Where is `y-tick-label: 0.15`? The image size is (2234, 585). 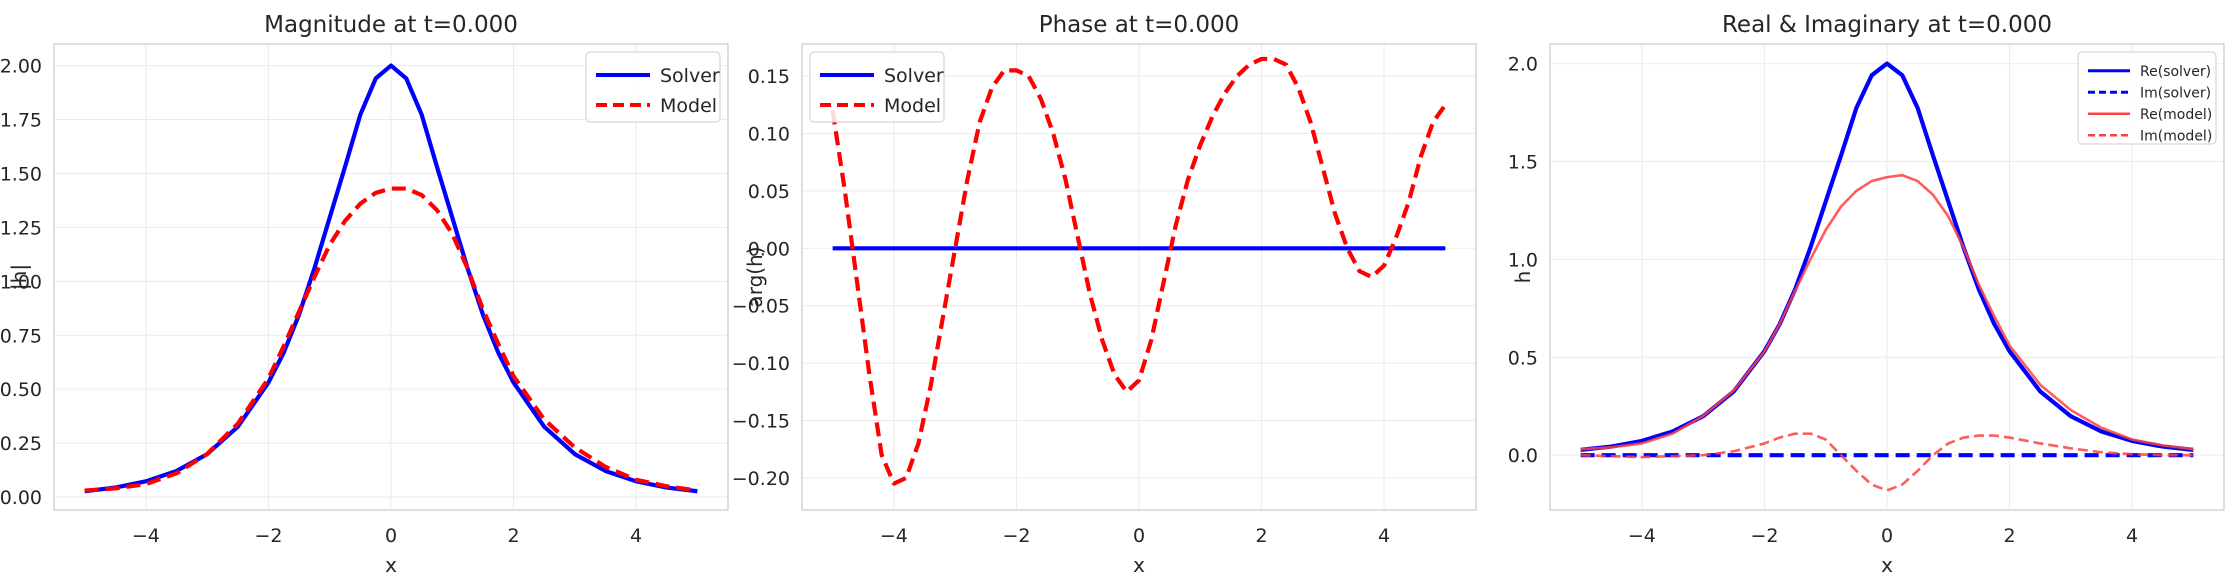 y-tick-label: 0.15 is located at coordinates (769, 77).